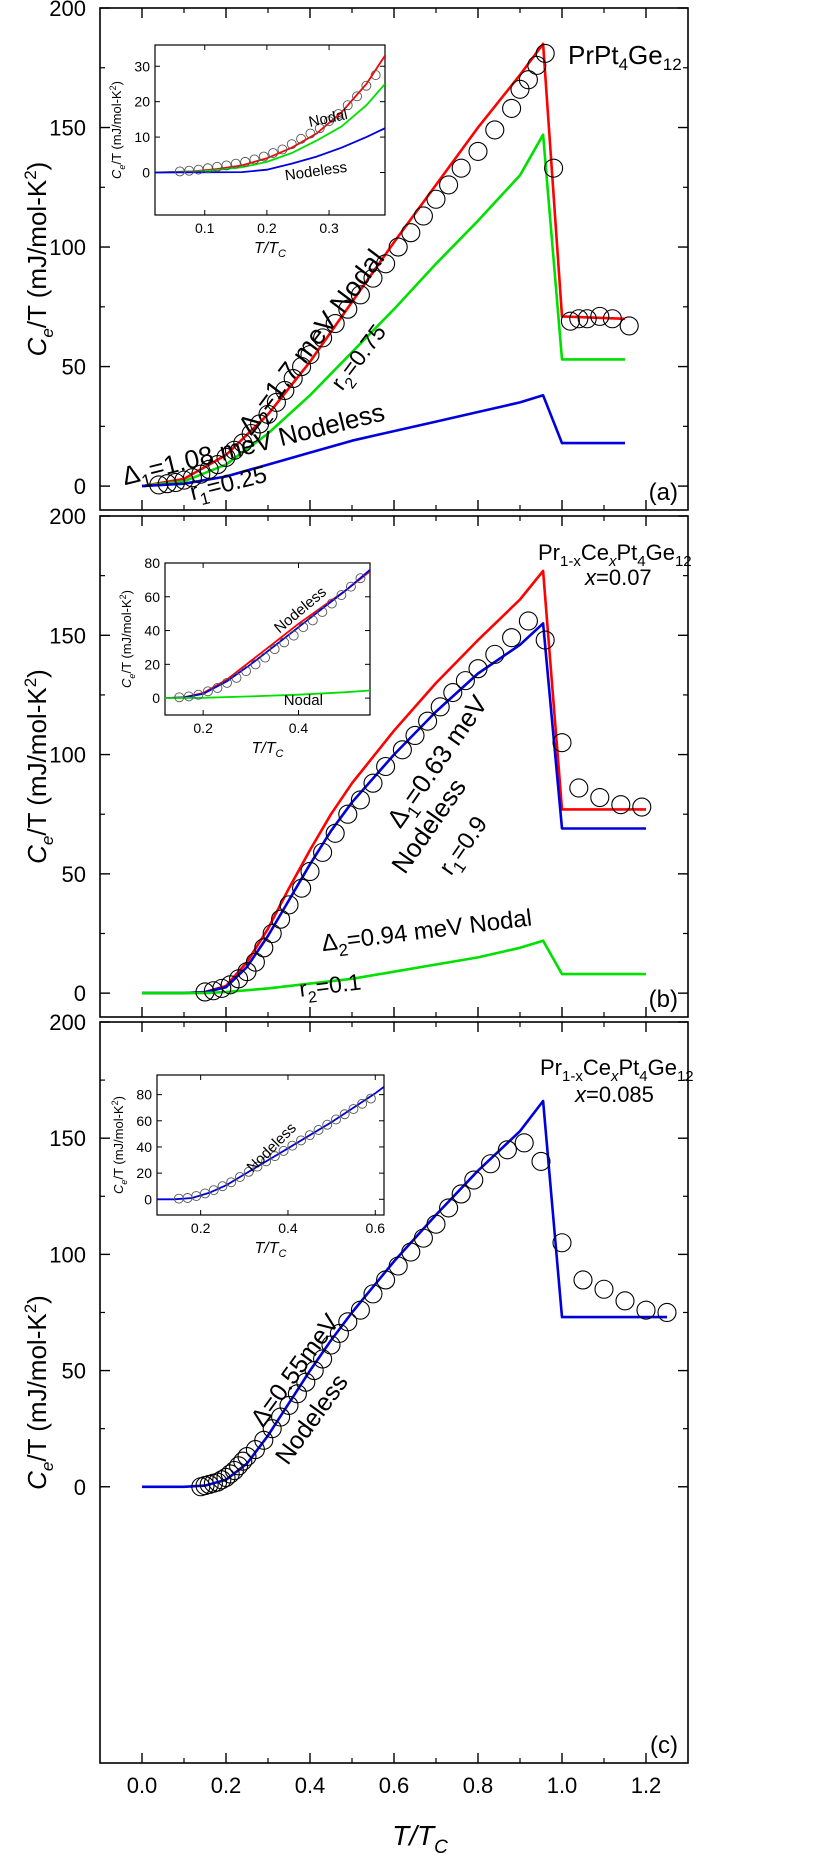  Describe the element at coordinates (47, 840) in the screenshot. I see `y-axis-label-sub: e` at that location.